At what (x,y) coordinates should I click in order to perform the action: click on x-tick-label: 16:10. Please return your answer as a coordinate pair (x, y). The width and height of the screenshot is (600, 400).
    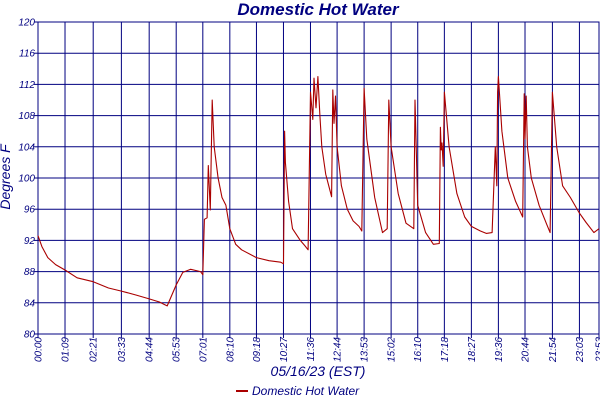
    Looking at the image, I should click on (418, 349).